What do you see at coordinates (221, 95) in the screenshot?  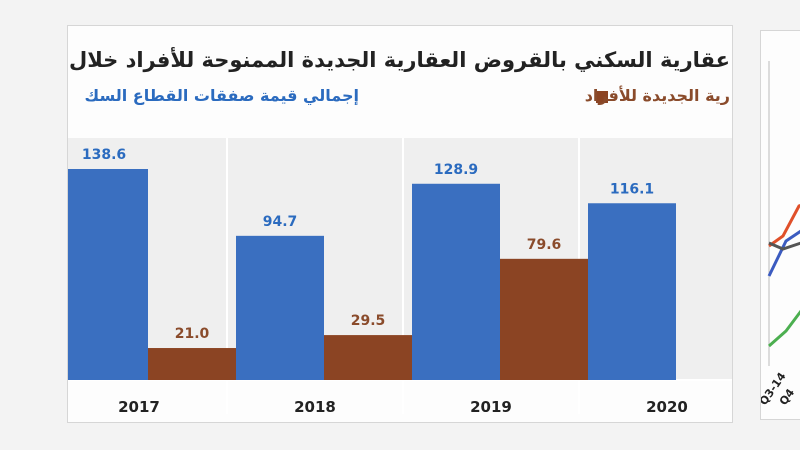 I see `legend-blue-label: إجمالي قيمة صفقات القطاع السك` at bounding box center [221, 95].